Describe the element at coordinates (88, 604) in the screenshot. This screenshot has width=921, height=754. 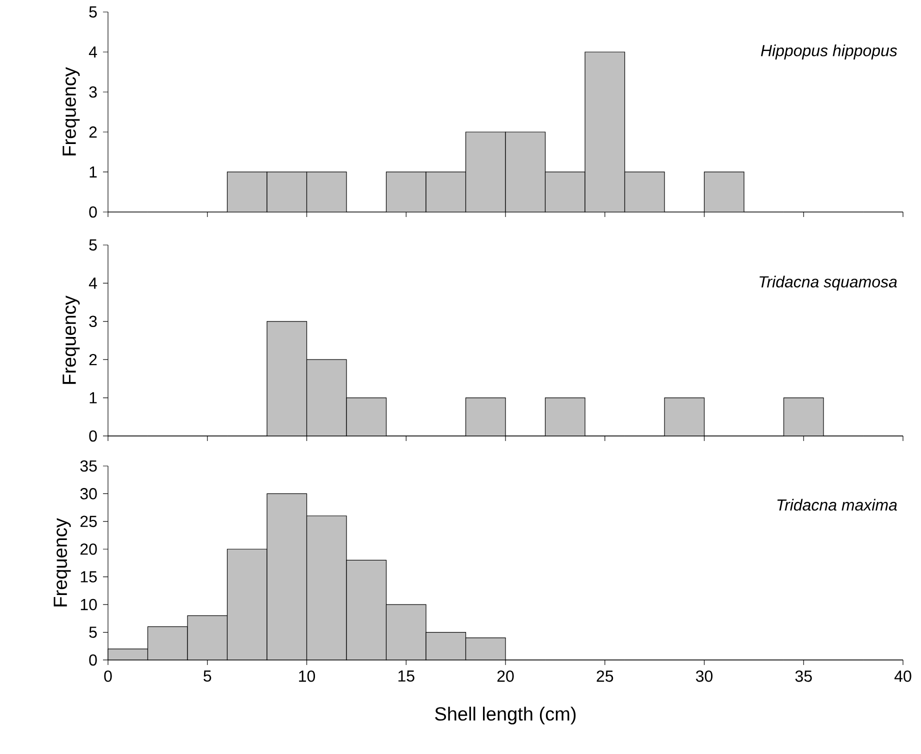
I see `y-tick-label: 10` at that location.